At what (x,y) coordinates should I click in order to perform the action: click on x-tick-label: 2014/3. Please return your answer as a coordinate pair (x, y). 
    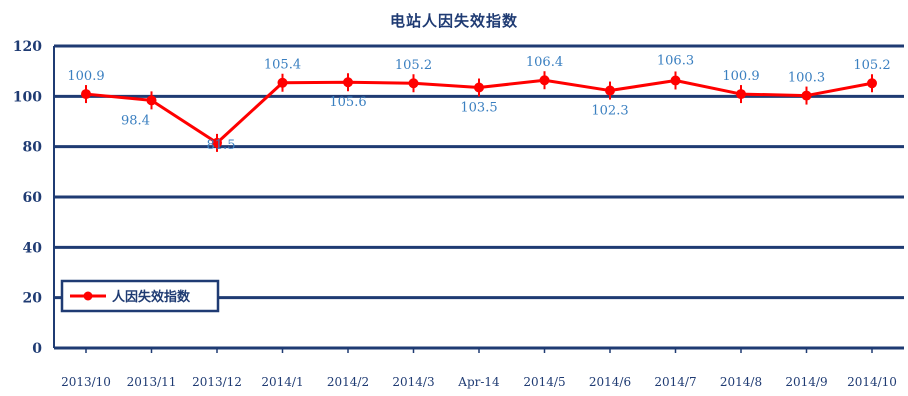
    Looking at the image, I should click on (413, 382).